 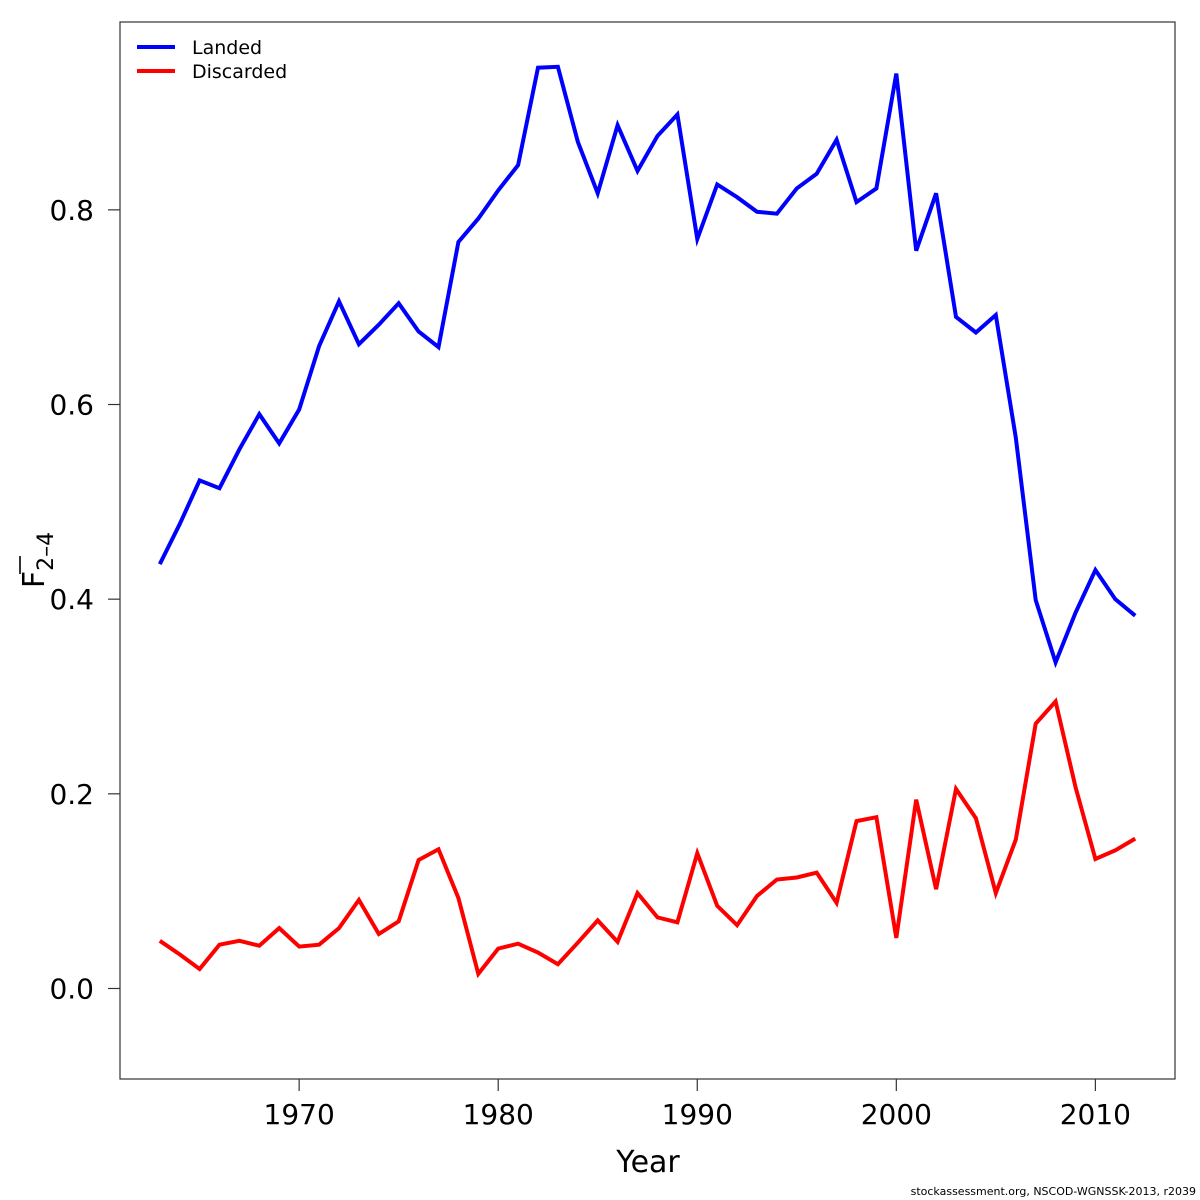 What do you see at coordinates (647, 1162) in the screenshot?
I see `x-axis-title: Year` at bounding box center [647, 1162].